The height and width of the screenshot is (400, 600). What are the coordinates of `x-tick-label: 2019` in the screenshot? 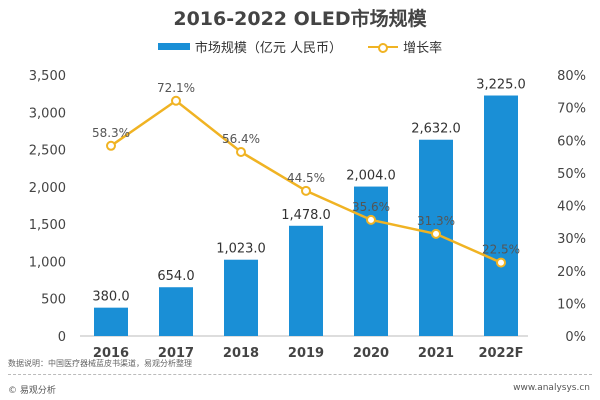 It's located at (306, 353).